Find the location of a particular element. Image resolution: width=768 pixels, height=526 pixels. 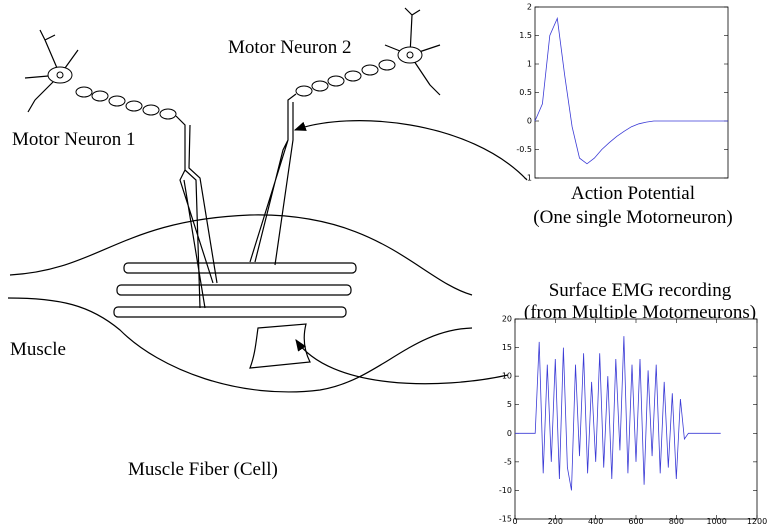

y-tick-label: -1 is located at coordinates (528, 178).